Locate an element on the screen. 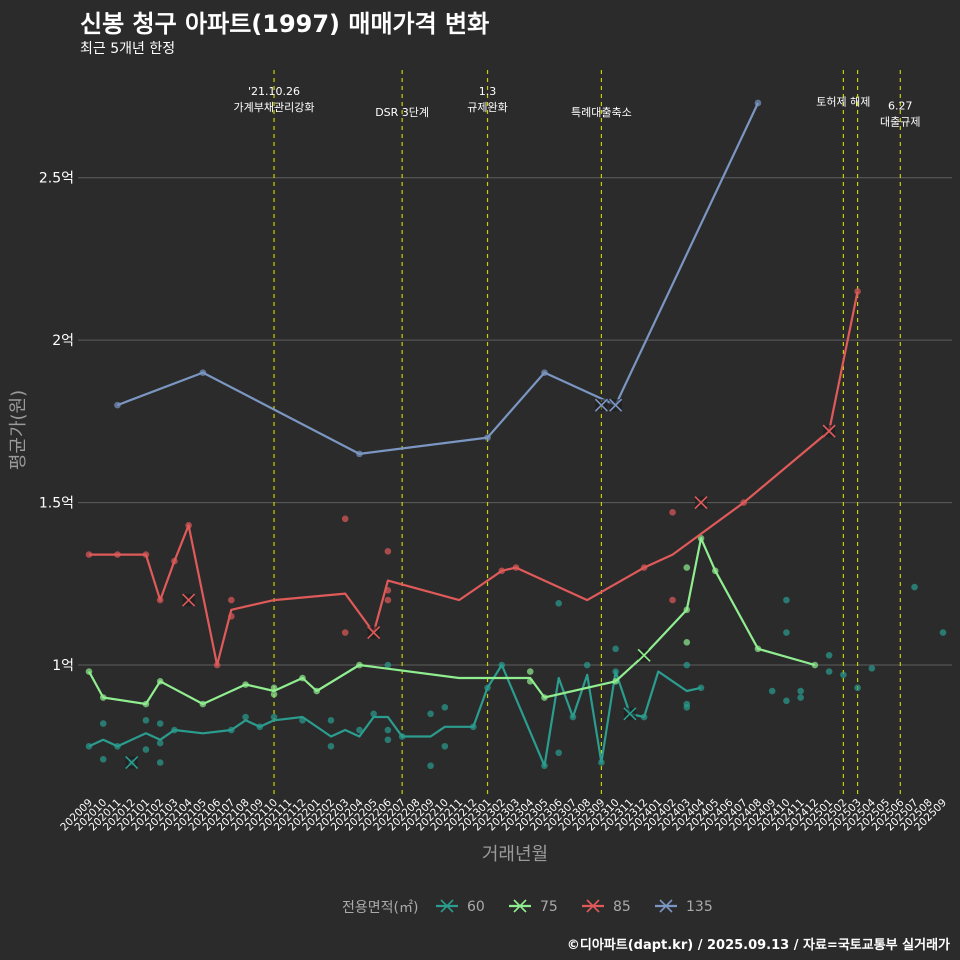 This screenshot has height=960, width=960. policy-event-label: 가계부채관리강화 is located at coordinates (274, 107).